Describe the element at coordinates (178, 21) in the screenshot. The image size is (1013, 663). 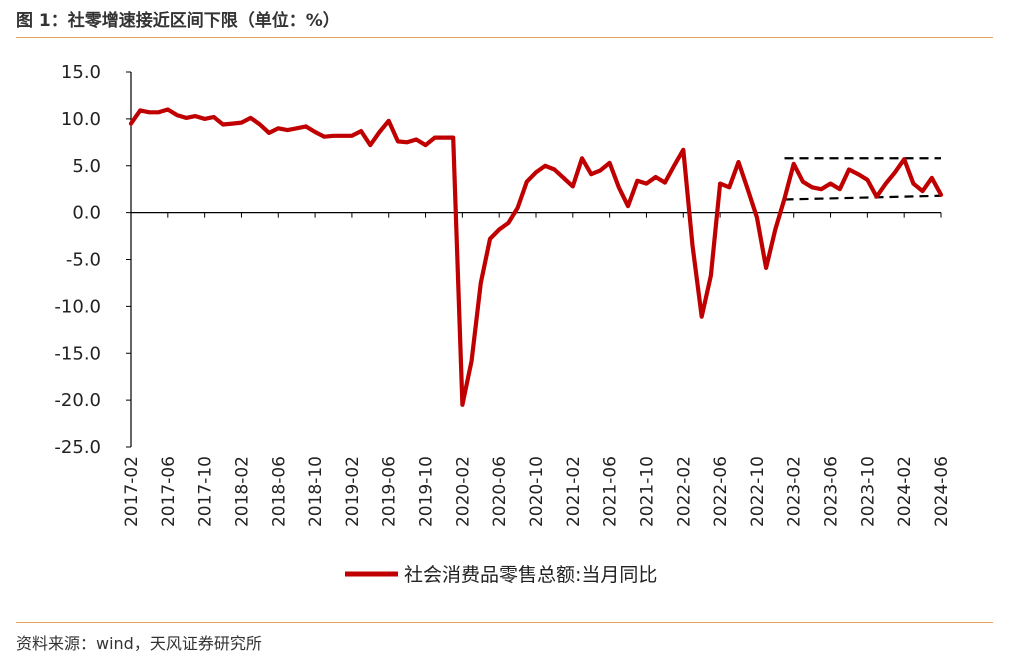
I see `figure-title: 图 1：社零增速接近区间下限（单位：%）` at that location.